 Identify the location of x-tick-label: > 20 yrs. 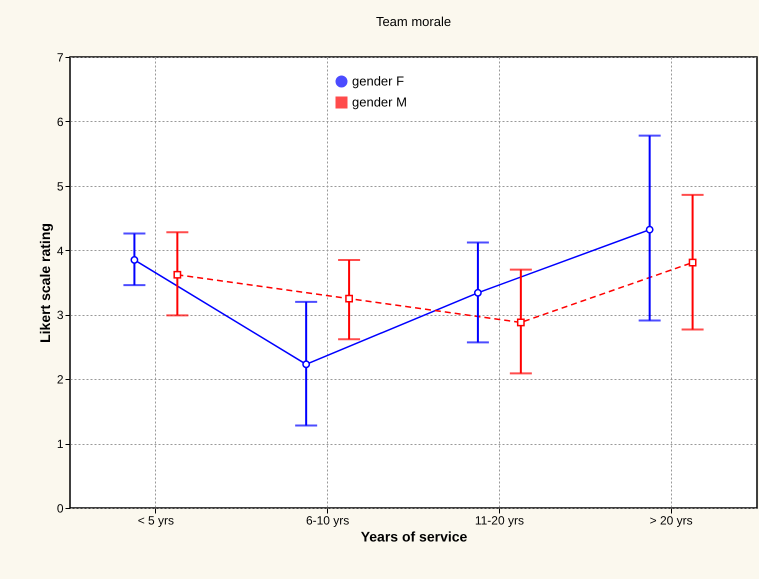
(671, 521).